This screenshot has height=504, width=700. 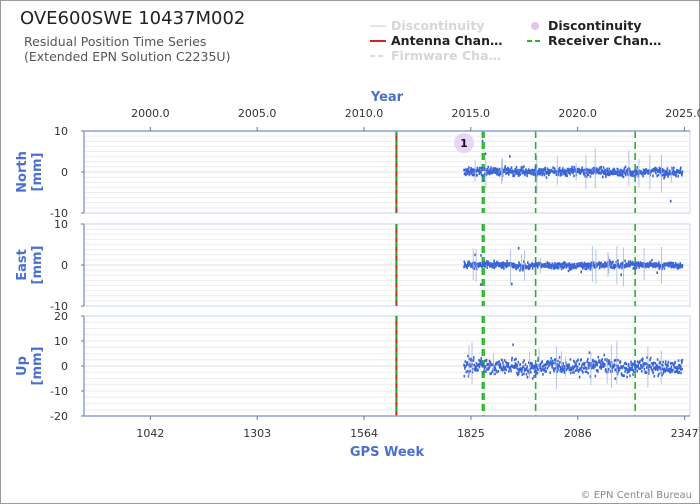 I want to click on y-tick-label: 20, so click(x=61, y=316).